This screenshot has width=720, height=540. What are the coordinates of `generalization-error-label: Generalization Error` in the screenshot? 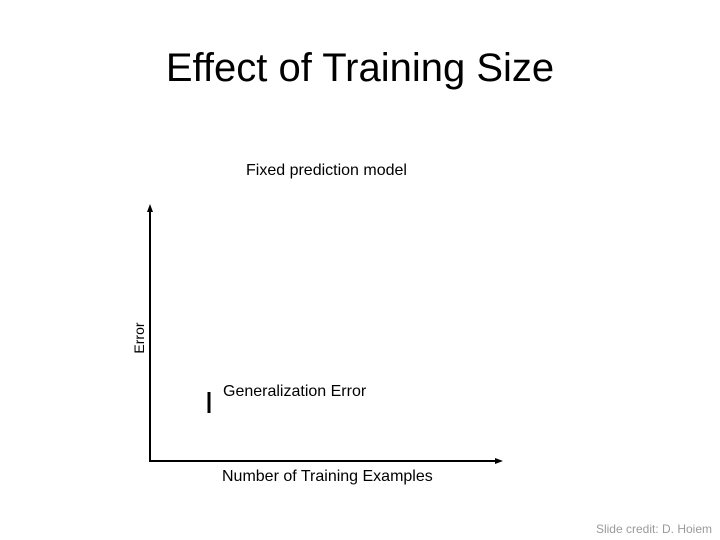 It's located at (295, 391).